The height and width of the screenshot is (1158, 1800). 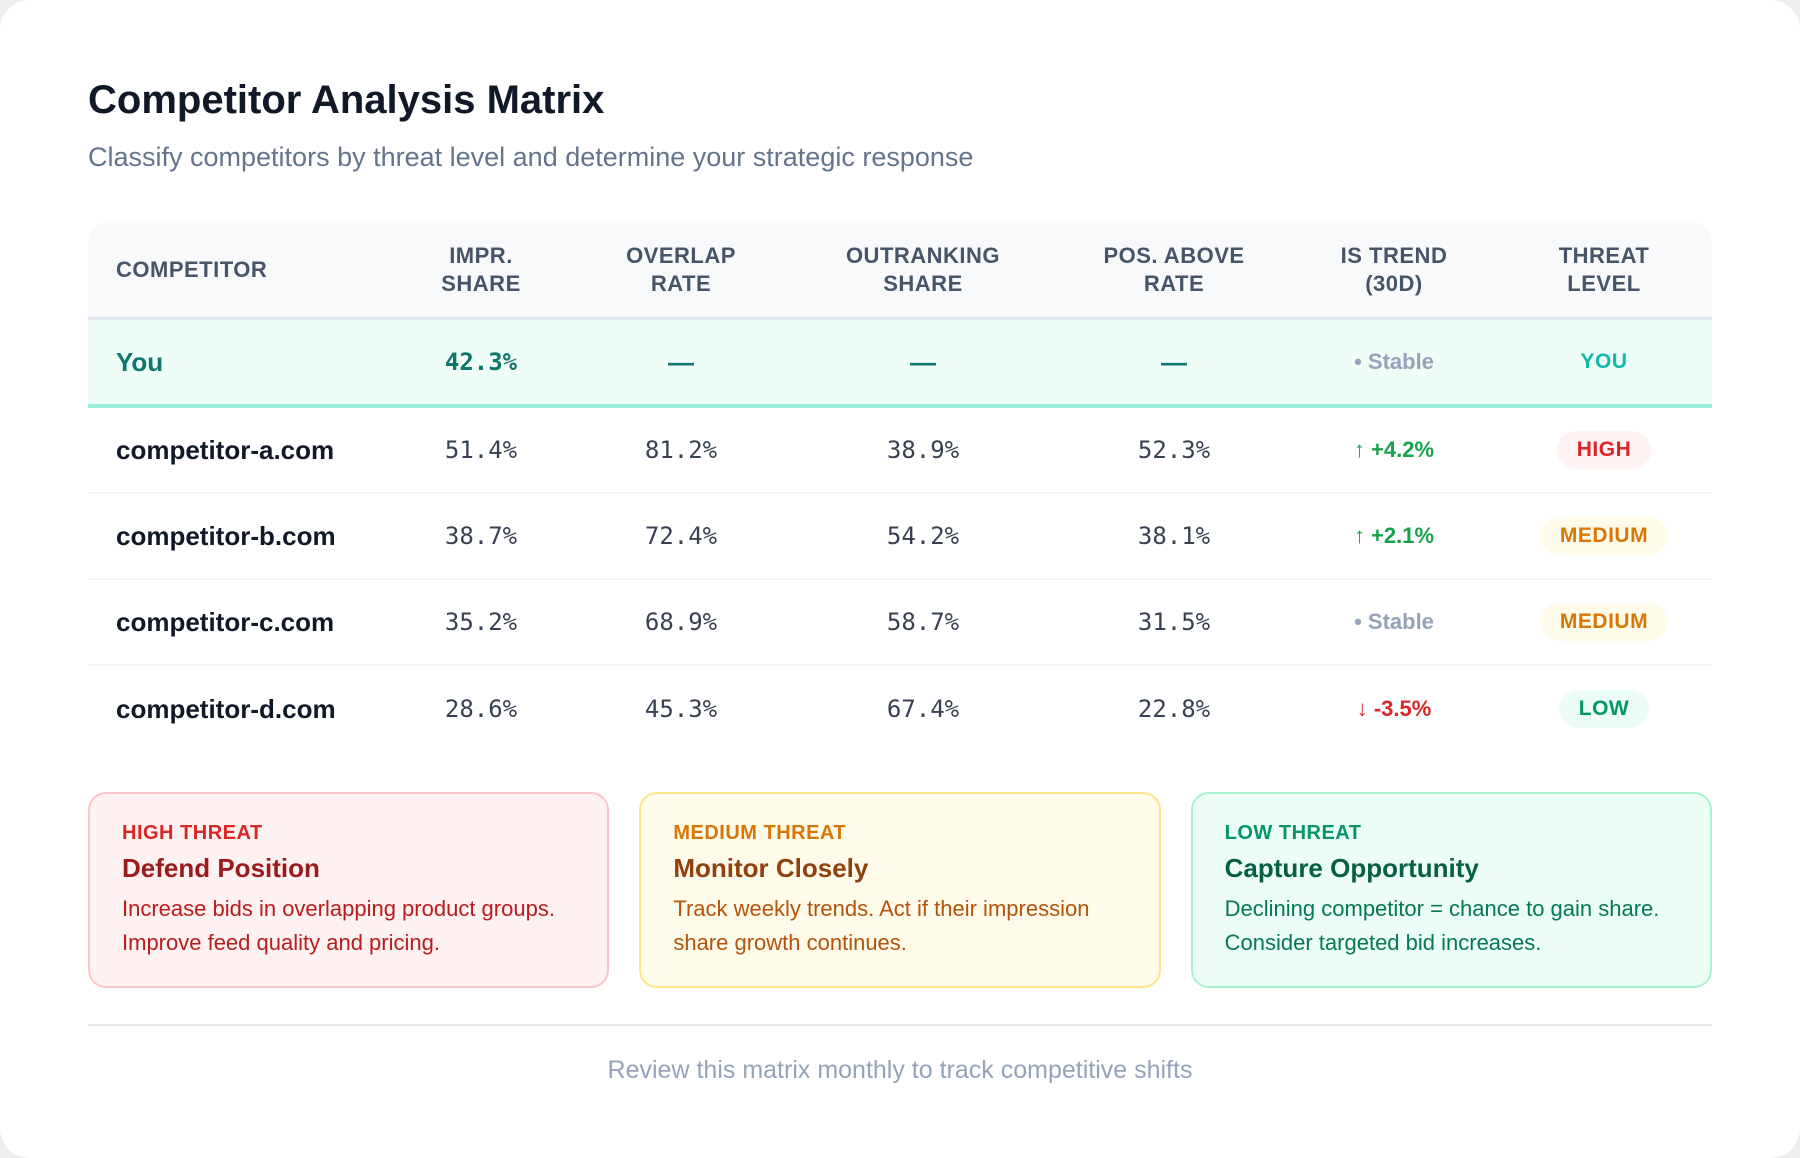 I want to click on col-is-trend: IS TREND (30D), so click(x=1394, y=269).